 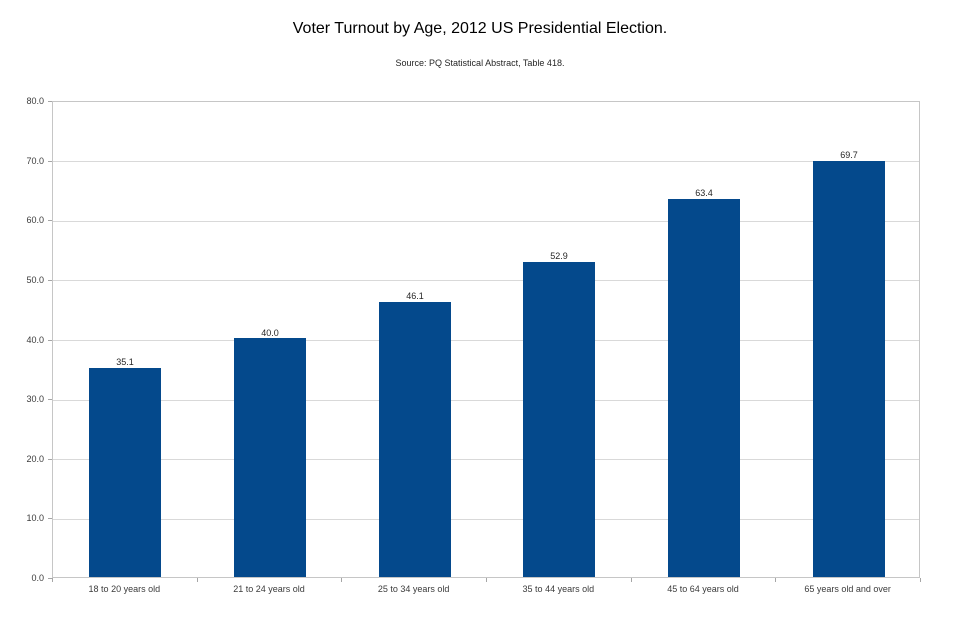 I want to click on x-axis-label: 18 to 20 years old, so click(x=124, y=589).